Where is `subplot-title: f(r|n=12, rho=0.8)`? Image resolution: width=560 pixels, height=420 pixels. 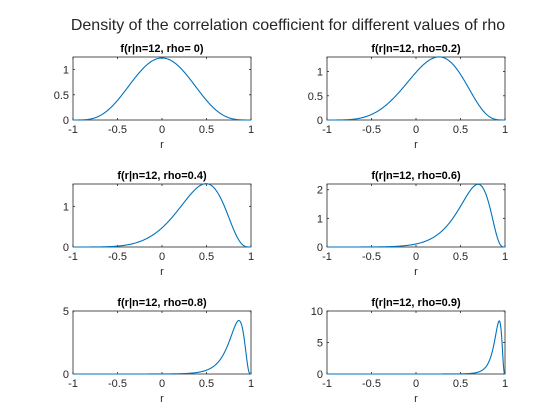
subplot-title: f(r|n=12, rho=0.8) is located at coordinates (162, 303).